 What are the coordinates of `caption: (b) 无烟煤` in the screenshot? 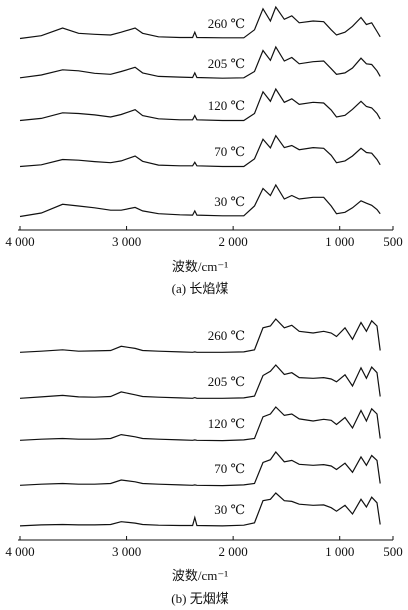 It's located at (199, 598).